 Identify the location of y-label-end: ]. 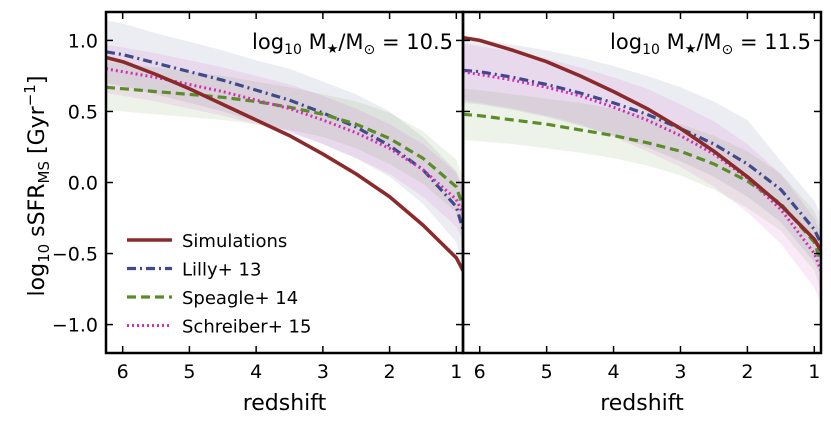
(37, 80).